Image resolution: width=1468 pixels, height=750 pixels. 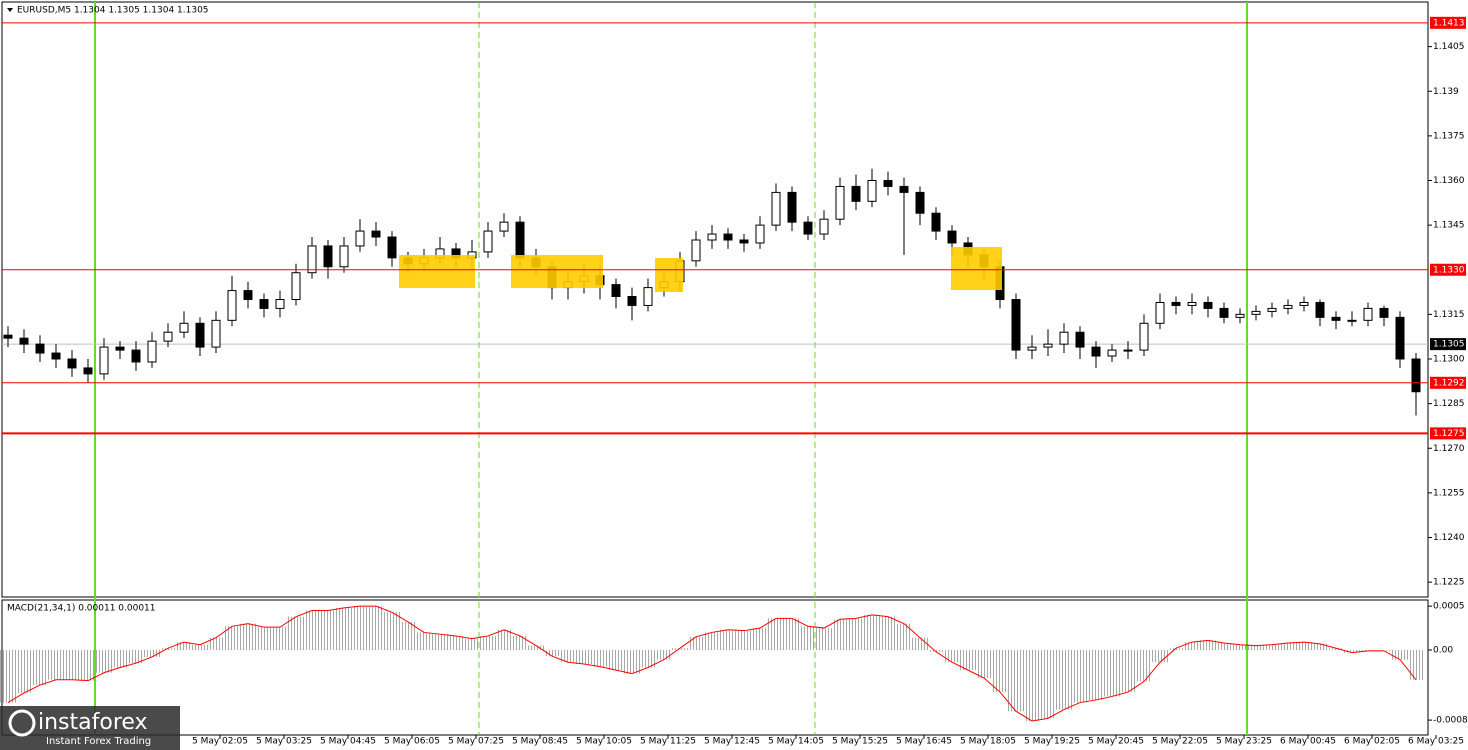 What do you see at coordinates (540, 742) in the screenshot?
I see `x-tick-label: 5 May 08:45` at bounding box center [540, 742].